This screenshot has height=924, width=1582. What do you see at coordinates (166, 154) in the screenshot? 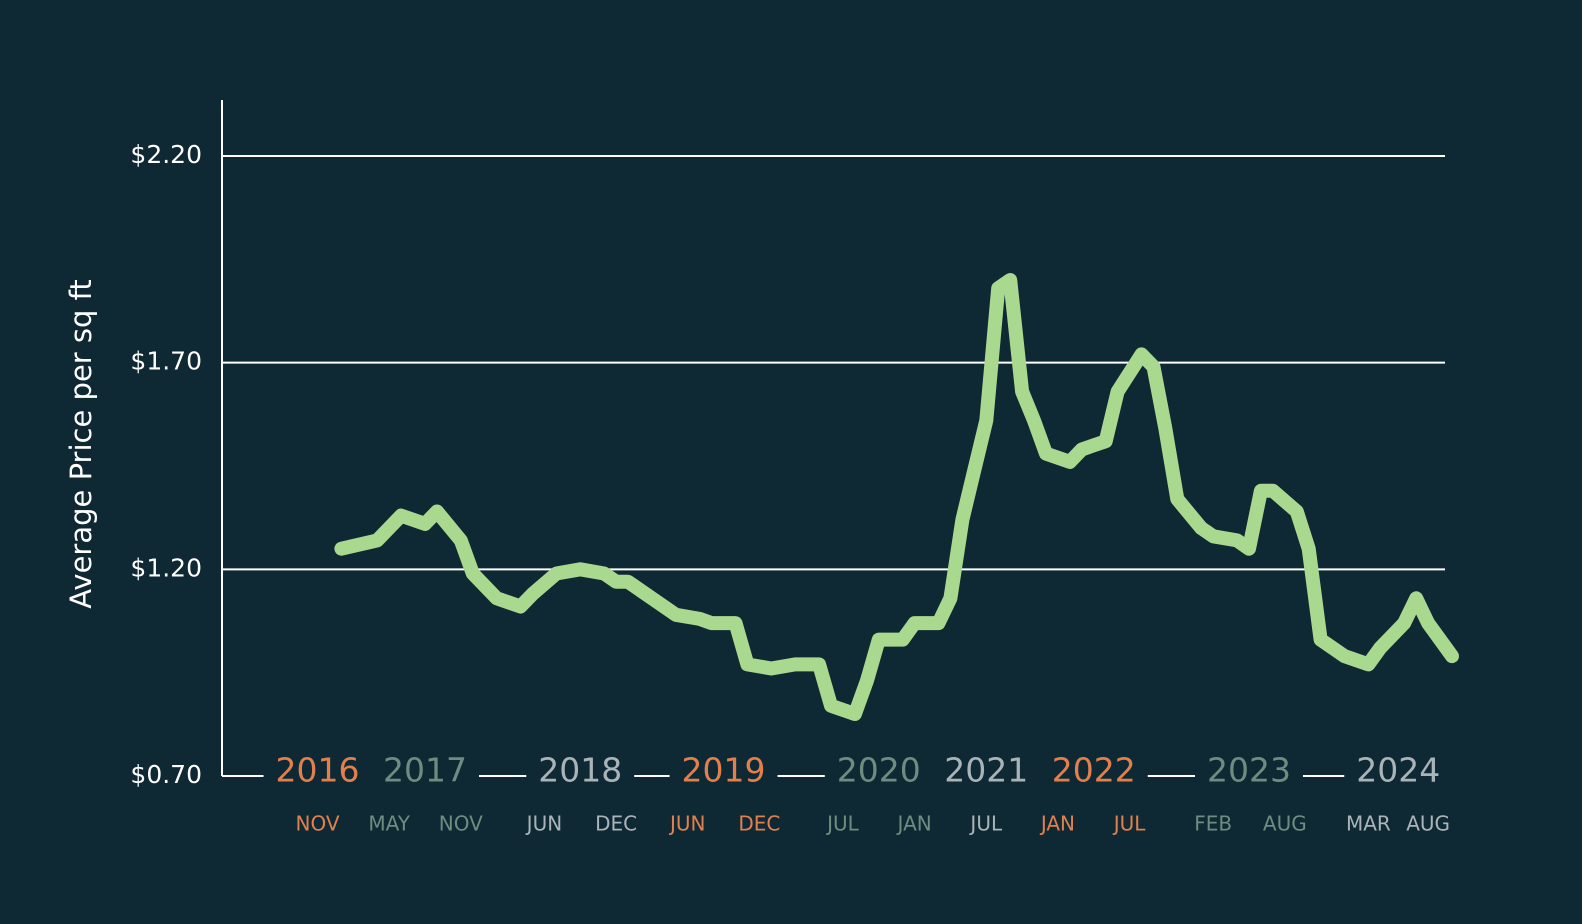
I see `y-tick-label: $2.20` at bounding box center [166, 154].